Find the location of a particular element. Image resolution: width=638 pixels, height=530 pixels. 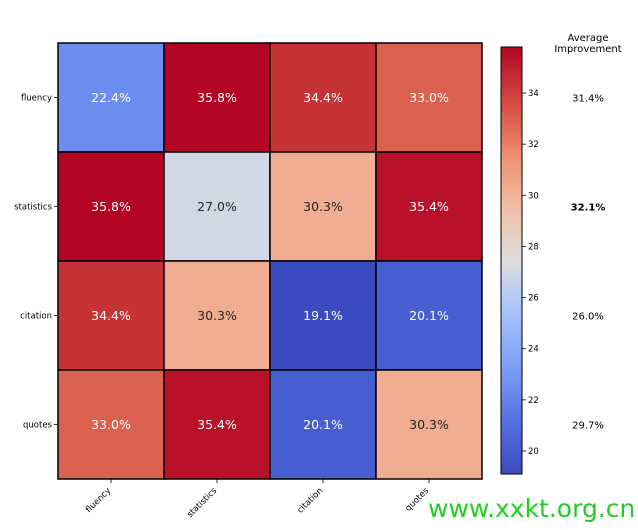

colorbar is located at coordinates (511, 260).